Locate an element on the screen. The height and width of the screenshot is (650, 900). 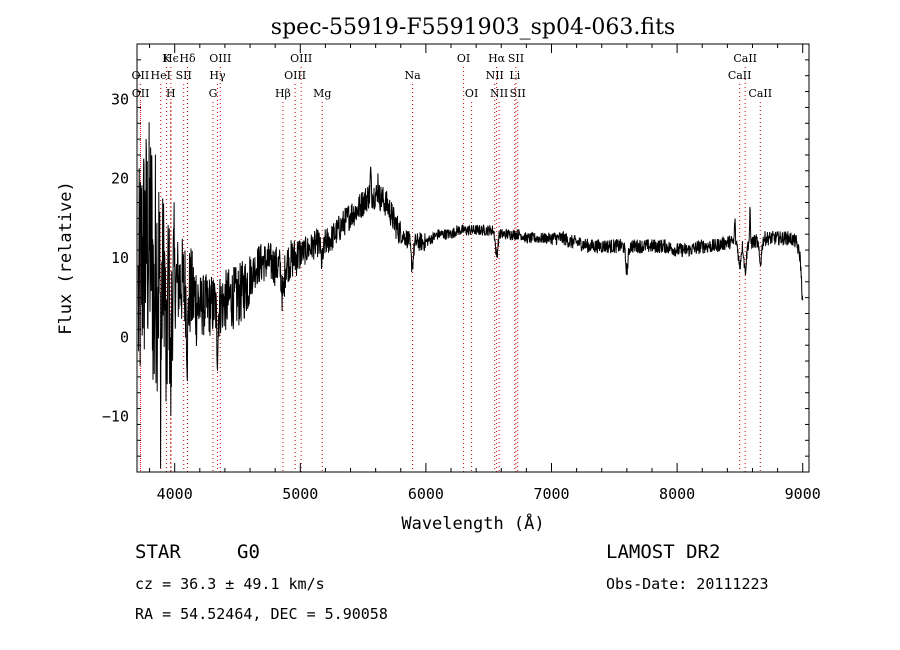
x-tick-label: 8000 is located at coordinates (677, 494).